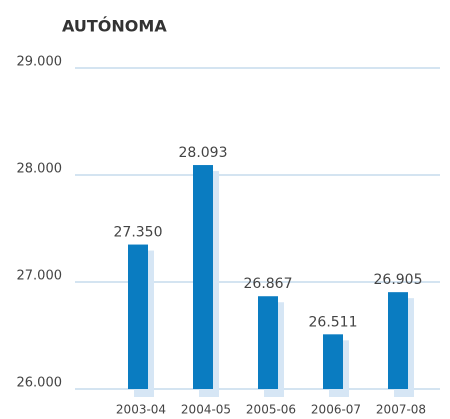  Describe the element at coordinates (114, 26) in the screenshot. I see `chart-title: AUTÓNOMA` at that location.